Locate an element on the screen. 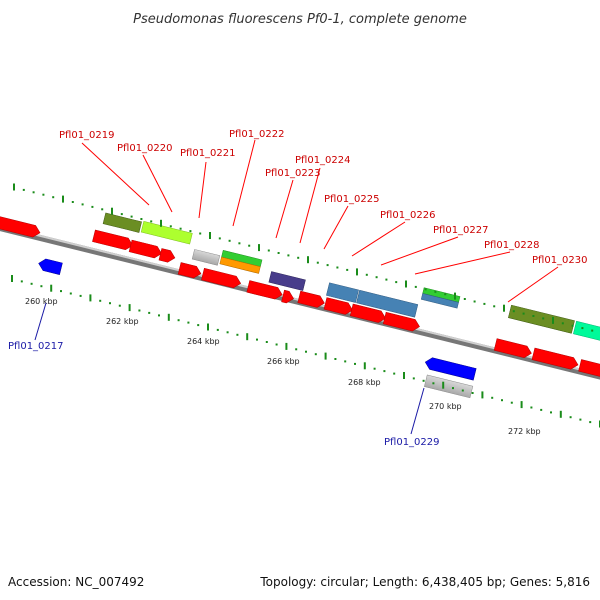 Image resolution: width=600 pixels, height=600 pixels. accession-text: Accession: NC_007492 is located at coordinates (76, 582).